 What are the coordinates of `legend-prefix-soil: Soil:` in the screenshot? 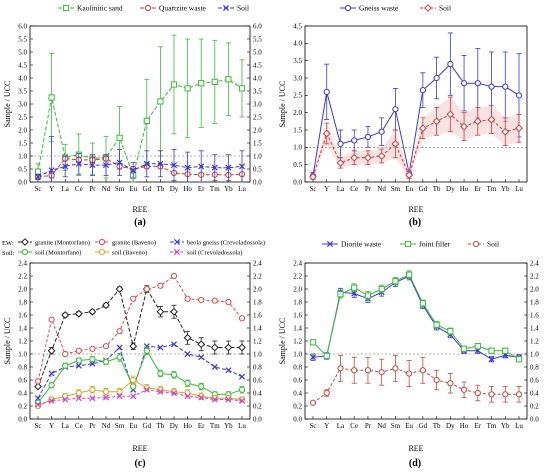 It's located at (8, 253).